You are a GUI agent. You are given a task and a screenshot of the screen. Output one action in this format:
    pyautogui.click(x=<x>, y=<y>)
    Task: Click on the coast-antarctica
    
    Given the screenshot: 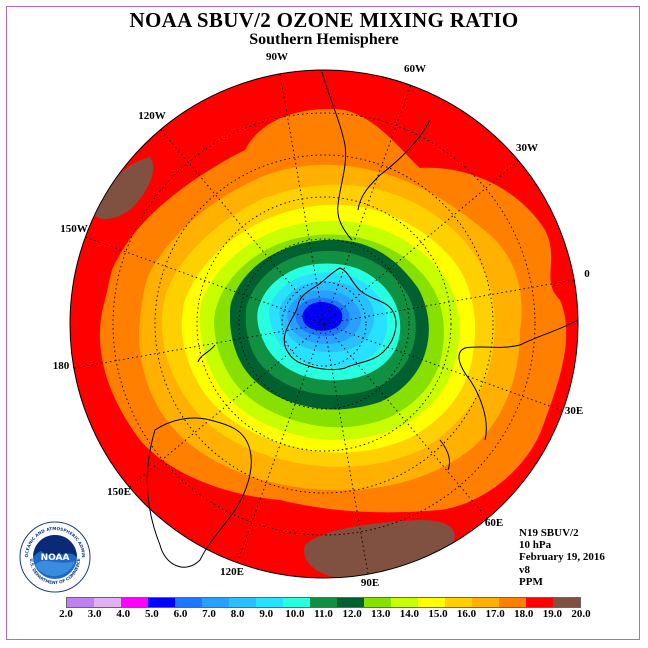 What is the action you would take?
    pyautogui.click(x=340, y=319)
    